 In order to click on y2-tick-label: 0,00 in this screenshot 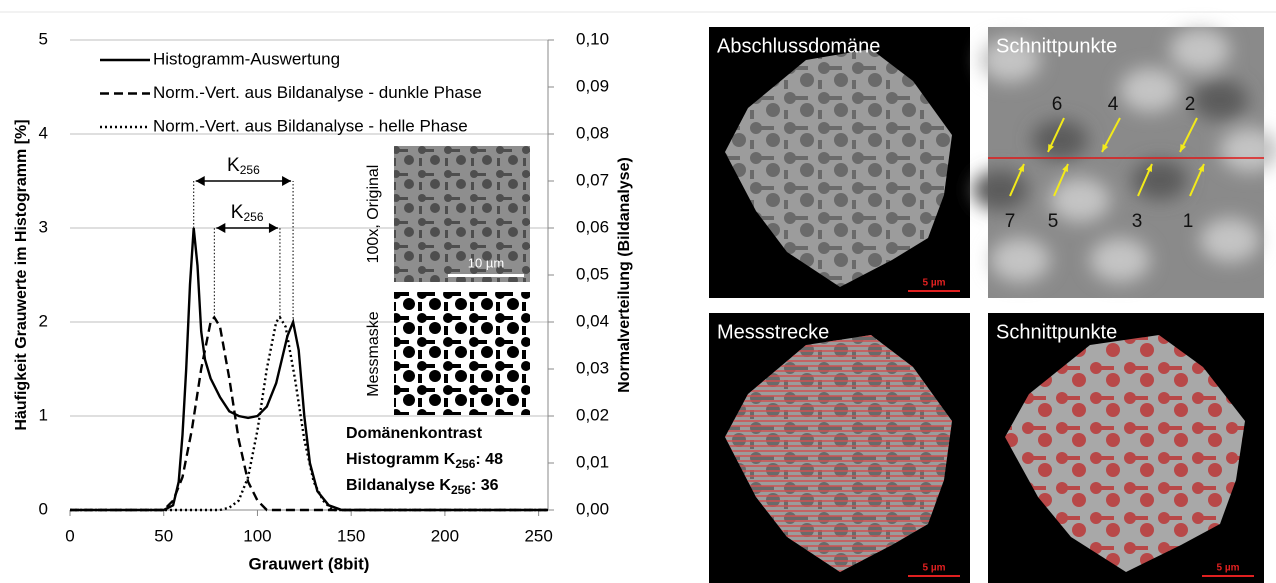, I will do `click(592, 508)`.